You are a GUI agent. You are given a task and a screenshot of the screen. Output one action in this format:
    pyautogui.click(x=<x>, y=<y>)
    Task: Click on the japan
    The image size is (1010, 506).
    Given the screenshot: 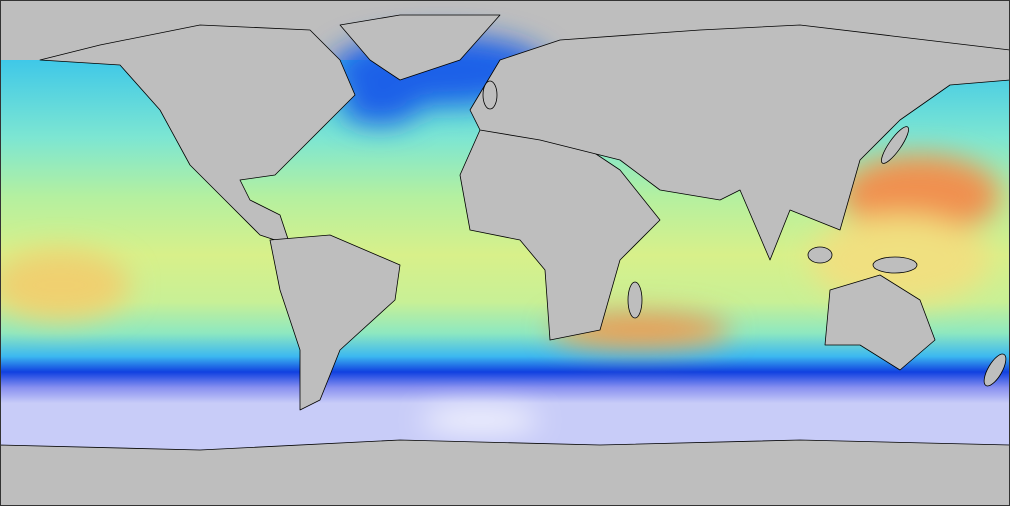 What is the action you would take?
    pyautogui.click(x=895, y=145)
    